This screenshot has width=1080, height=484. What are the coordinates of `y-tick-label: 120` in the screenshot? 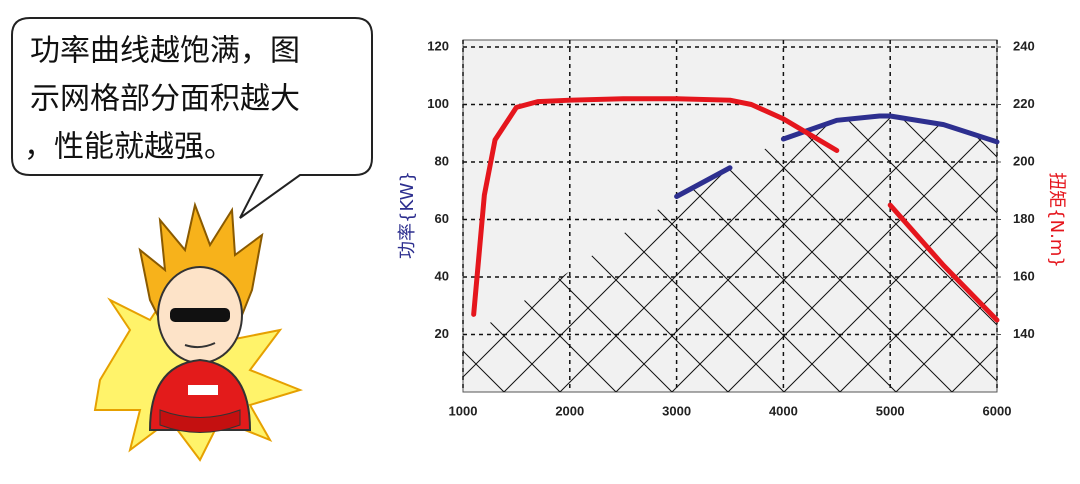 It's located at (438, 45).